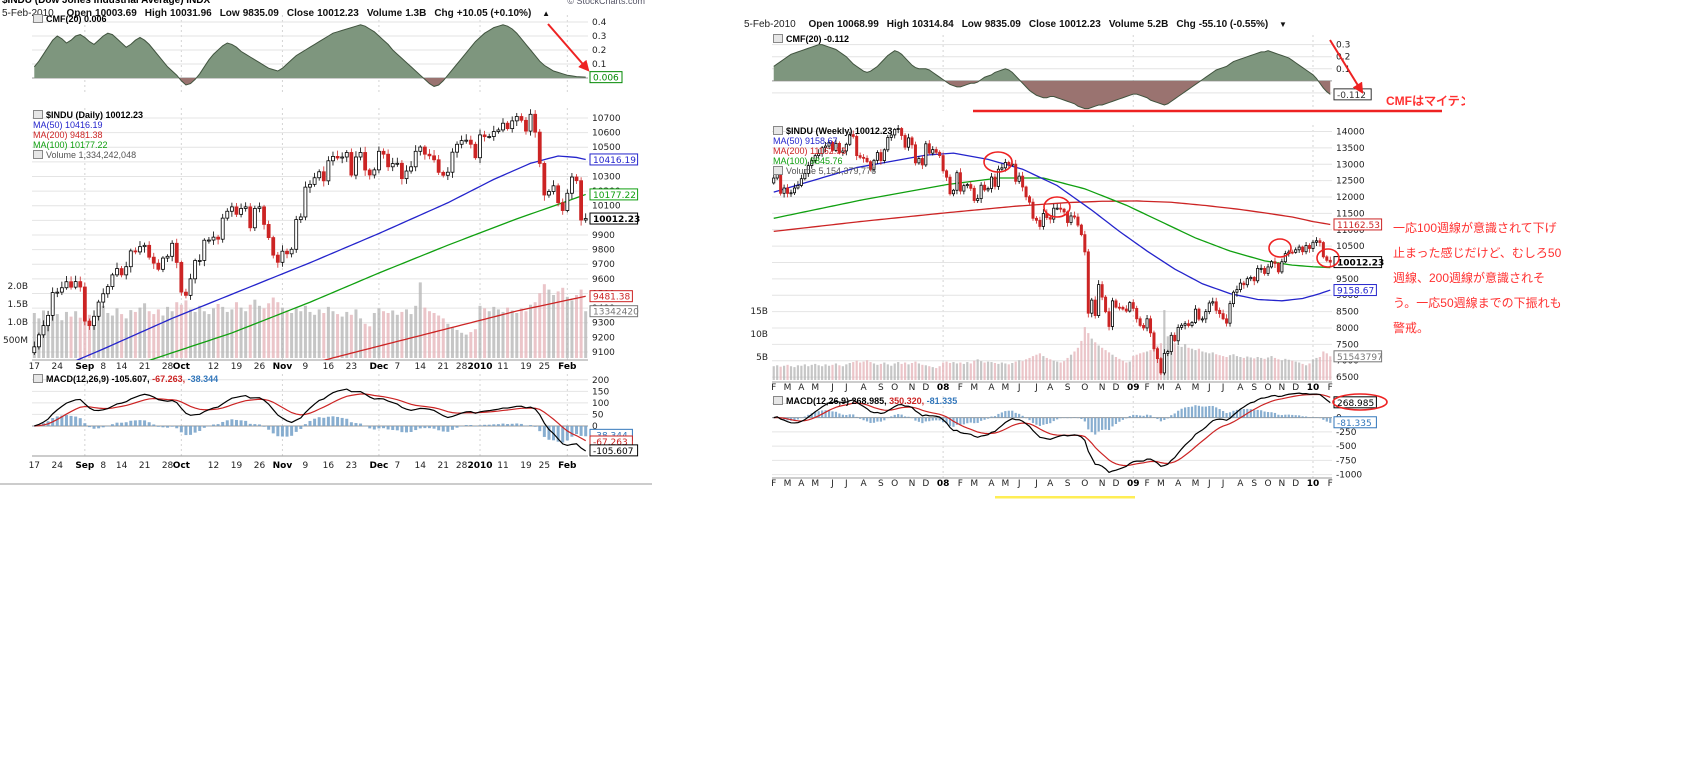 This screenshot has width=1700, height=772. What do you see at coordinates (1358, 226) in the screenshot?
I see `svg-text: 11162.53` at bounding box center [1358, 226].